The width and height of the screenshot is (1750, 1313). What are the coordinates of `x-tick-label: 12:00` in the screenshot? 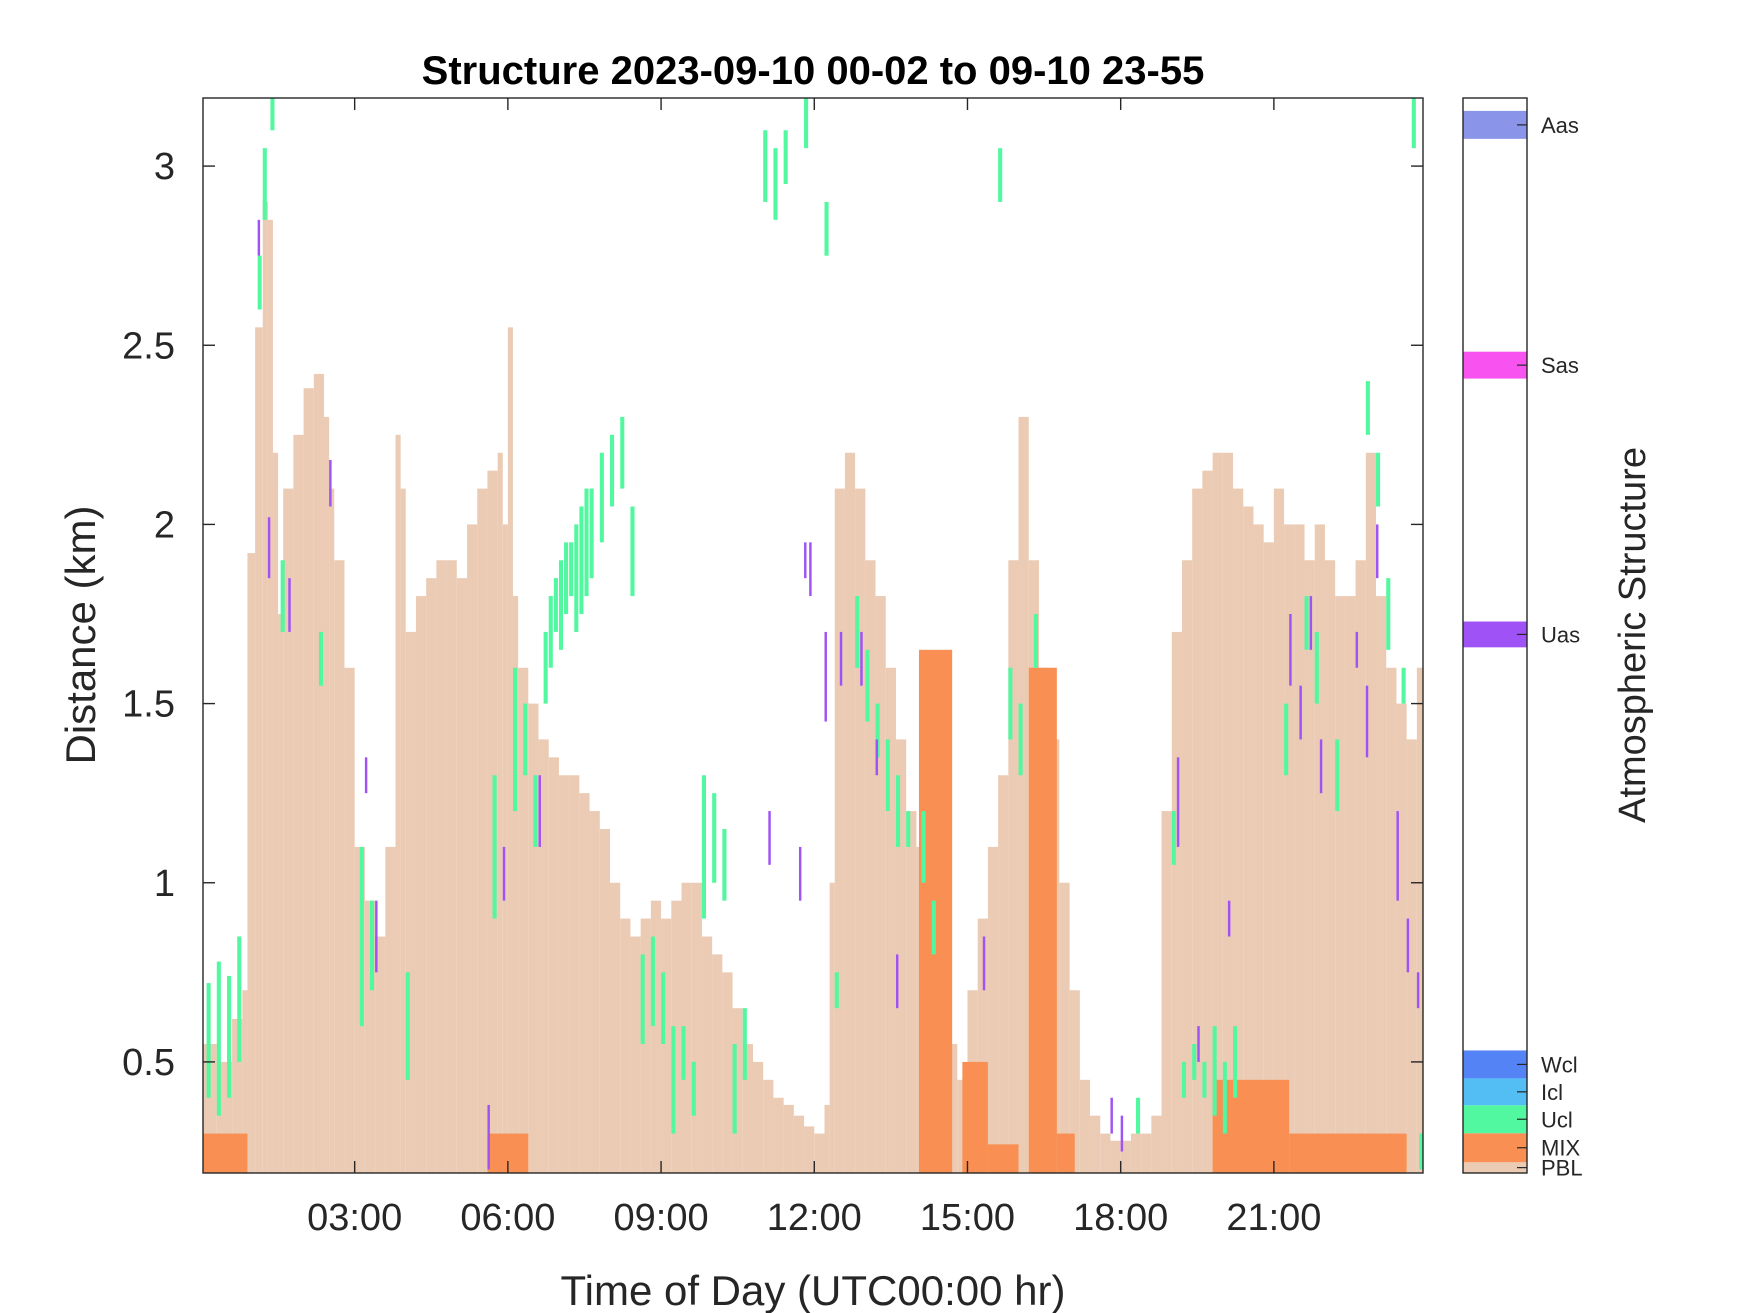 It's located at (814, 1218).